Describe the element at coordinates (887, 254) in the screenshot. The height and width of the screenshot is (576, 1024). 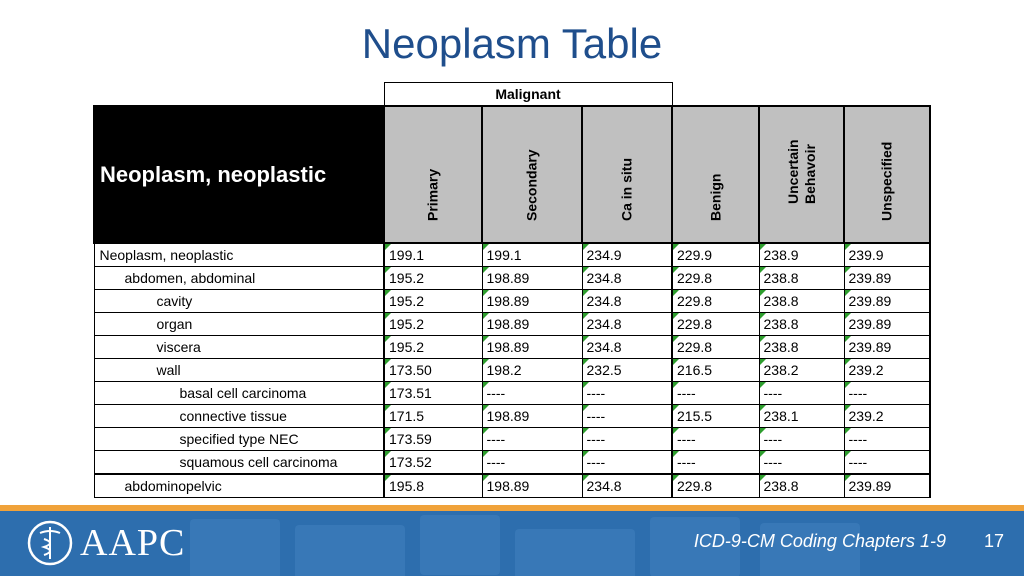
I see `value-cell-unspecified: 239.9` at that location.